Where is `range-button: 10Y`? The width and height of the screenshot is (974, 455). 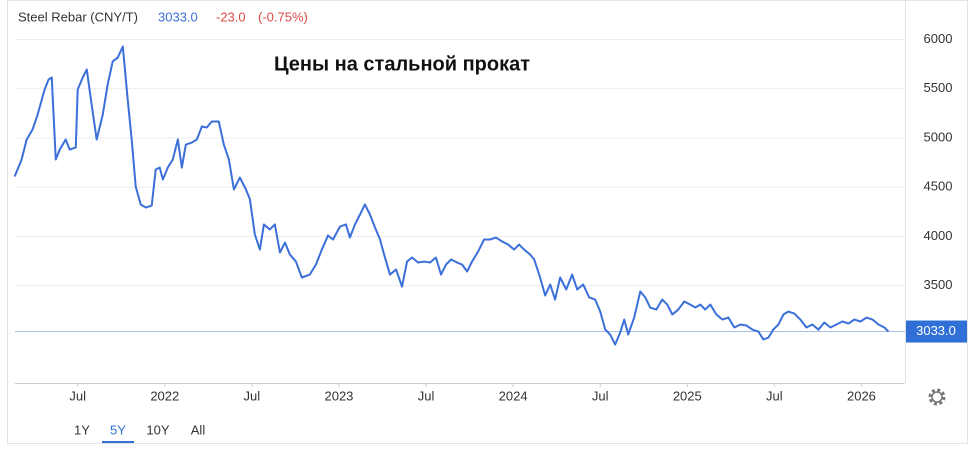
range-button: 10Y is located at coordinates (157, 429).